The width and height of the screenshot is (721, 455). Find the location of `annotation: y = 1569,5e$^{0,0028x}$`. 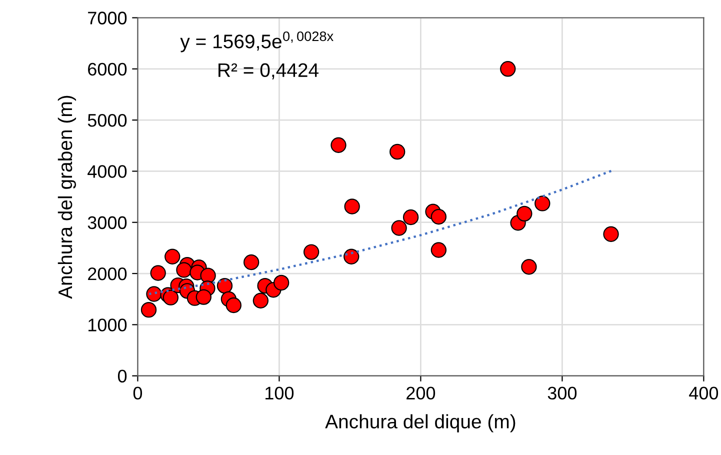

annotation: y = 1569,5e$^{0,0028x}$ is located at coordinates (257, 41).